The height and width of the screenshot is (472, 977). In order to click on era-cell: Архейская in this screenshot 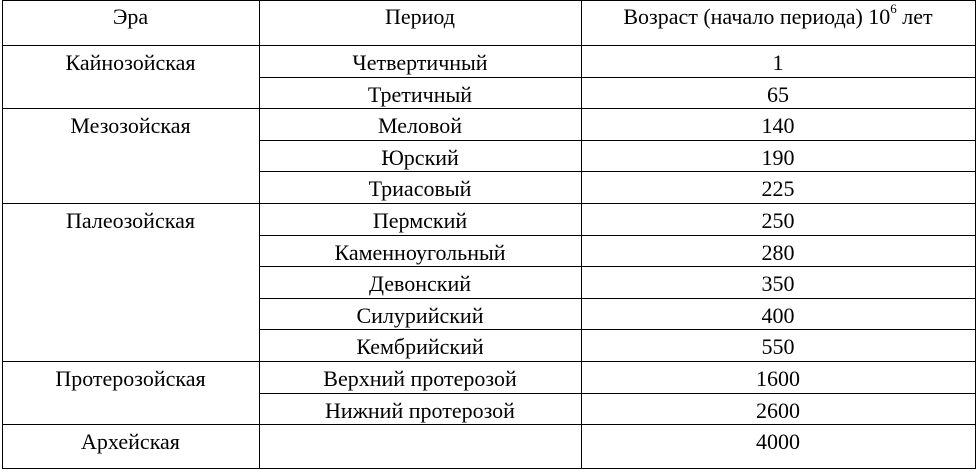, I will do `click(130, 441)`.